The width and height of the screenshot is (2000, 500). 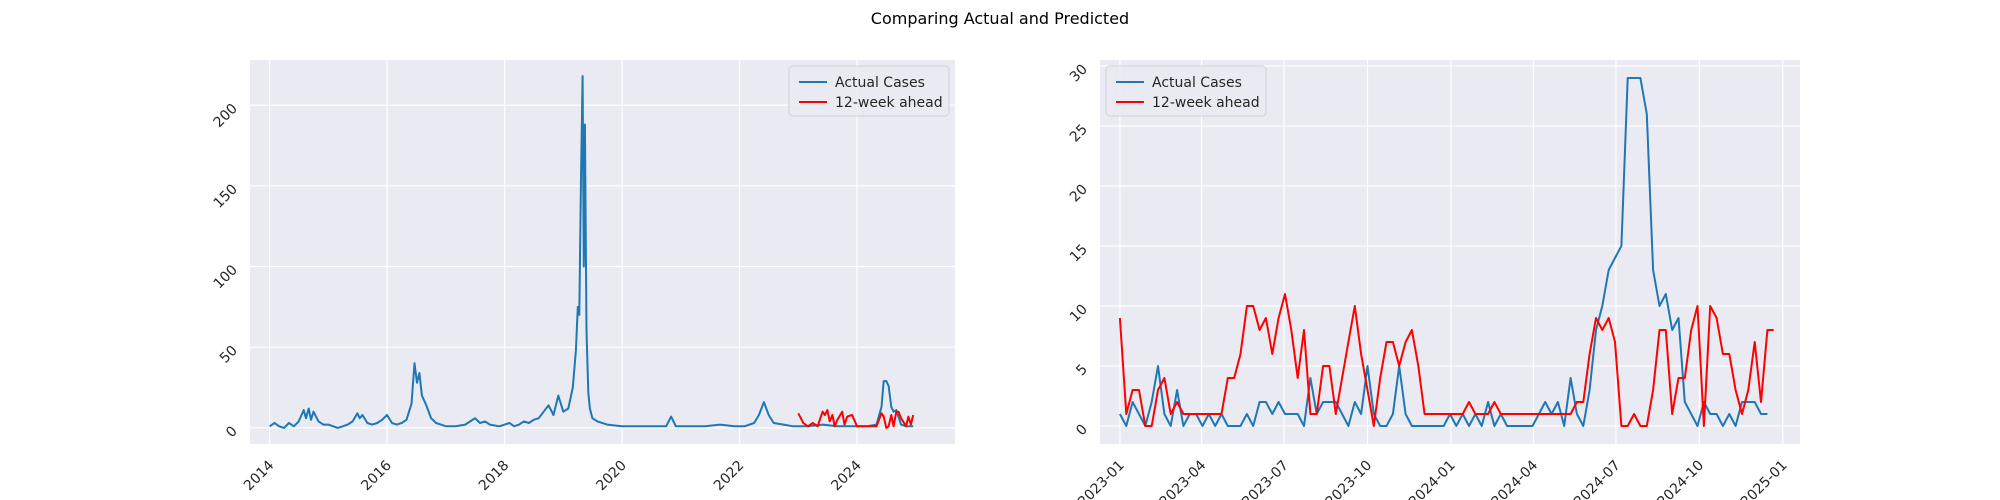 I want to click on left-y-tick-label: 200, so click(x=226, y=116).